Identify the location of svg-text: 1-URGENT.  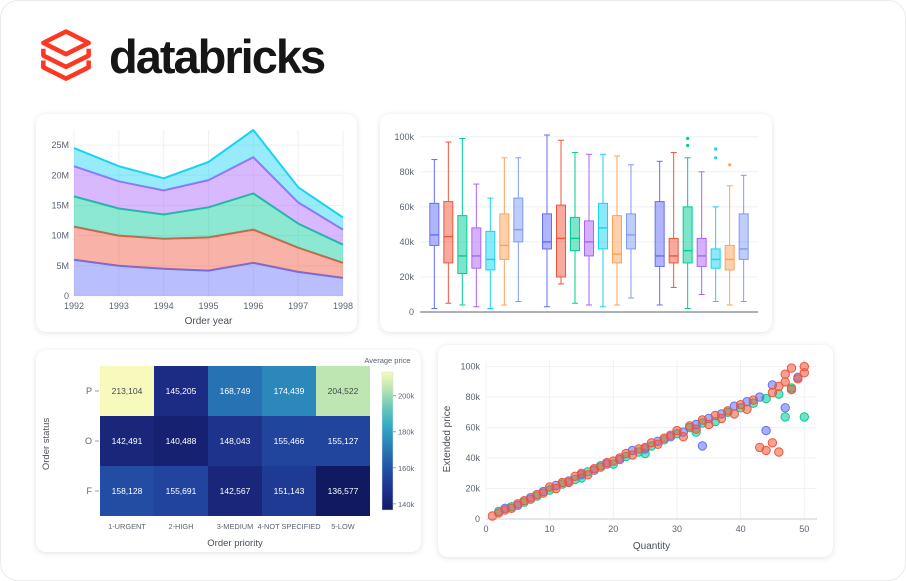
(127, 526).